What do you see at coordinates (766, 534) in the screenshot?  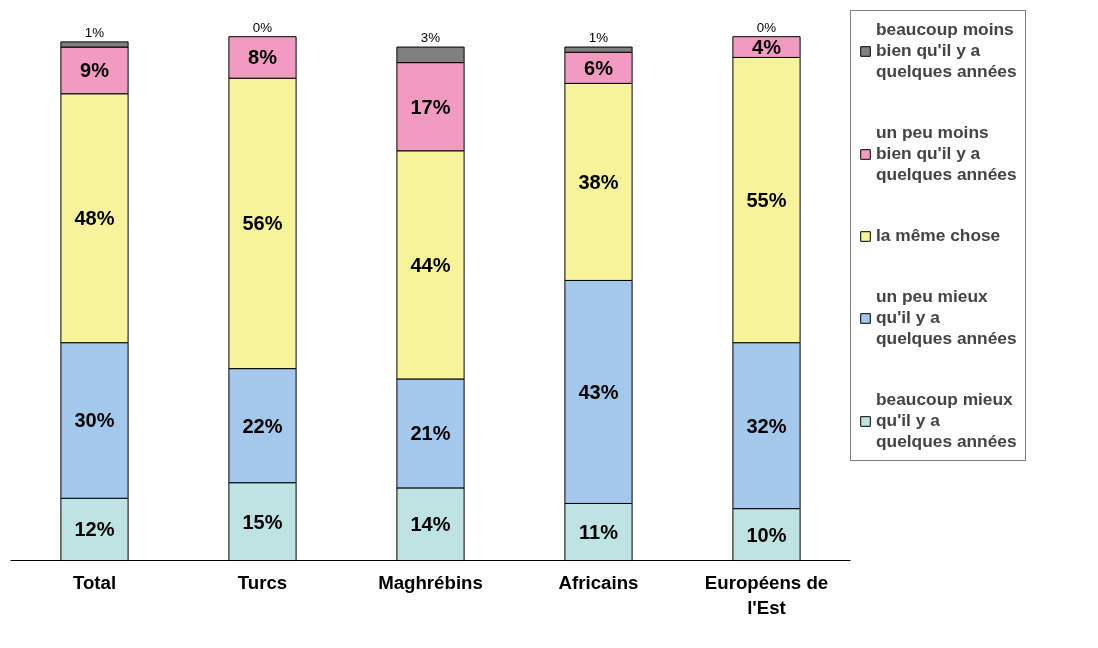 I see `data-label: 10%` at bounding box center [766, 534].